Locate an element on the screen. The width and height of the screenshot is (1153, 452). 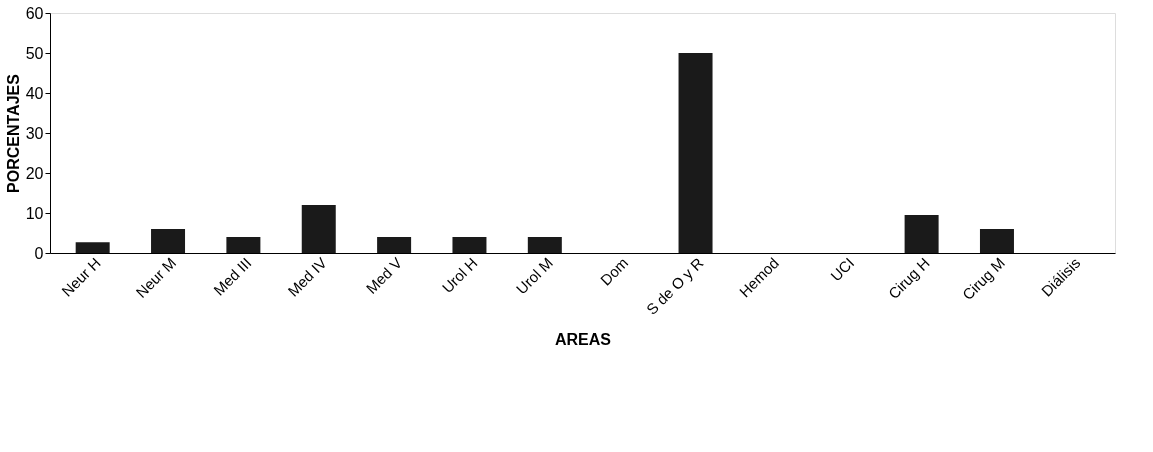
x-tick-label: UCI is located at coordinates (842, 269).